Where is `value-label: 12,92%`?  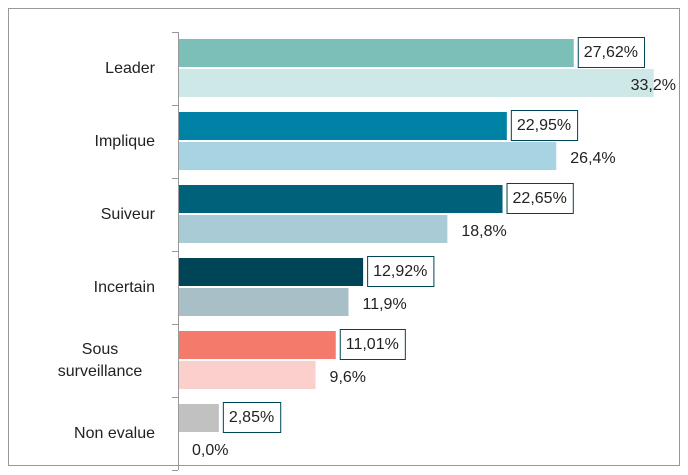 value-label: 12,92% is located at coordinates (400, 271).